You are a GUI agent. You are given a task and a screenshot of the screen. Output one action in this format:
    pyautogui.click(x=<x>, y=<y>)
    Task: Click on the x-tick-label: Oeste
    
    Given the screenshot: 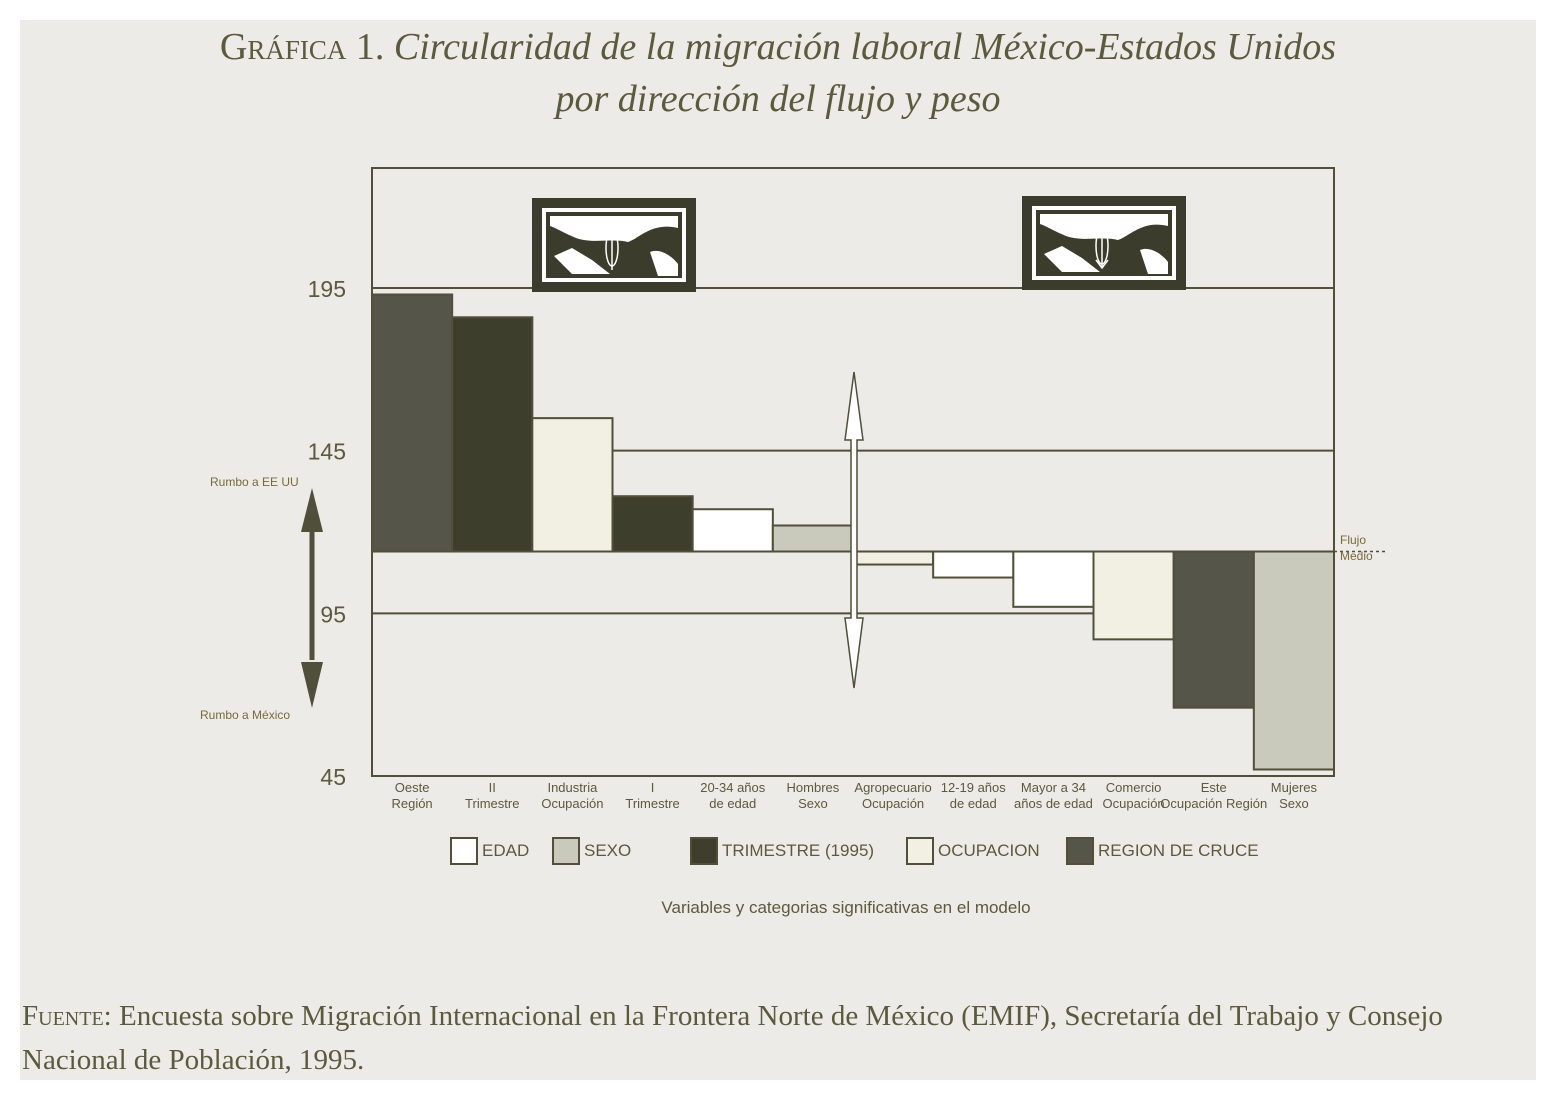 What is the action you would take?
    pyautogui.click(x=412, y=787)
    